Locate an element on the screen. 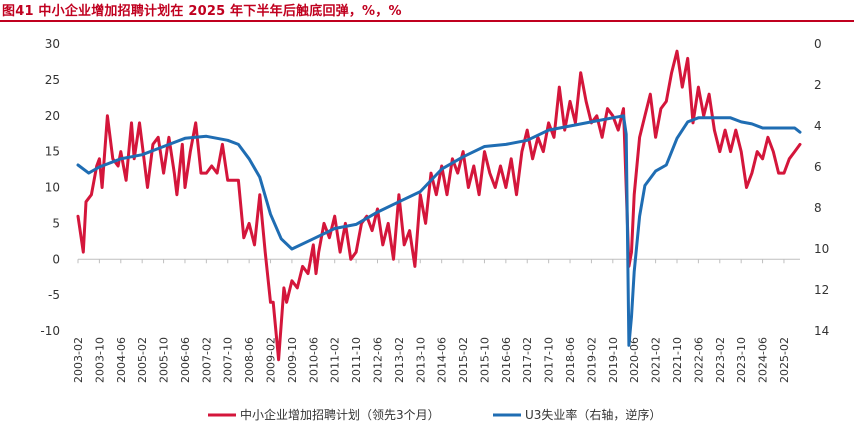 This screenshot has width=854, height=433. legend: 中小企业增加招聘计划（领先3个月） U3失业率（右轴，逆序） is located at coordinates (434, 414).